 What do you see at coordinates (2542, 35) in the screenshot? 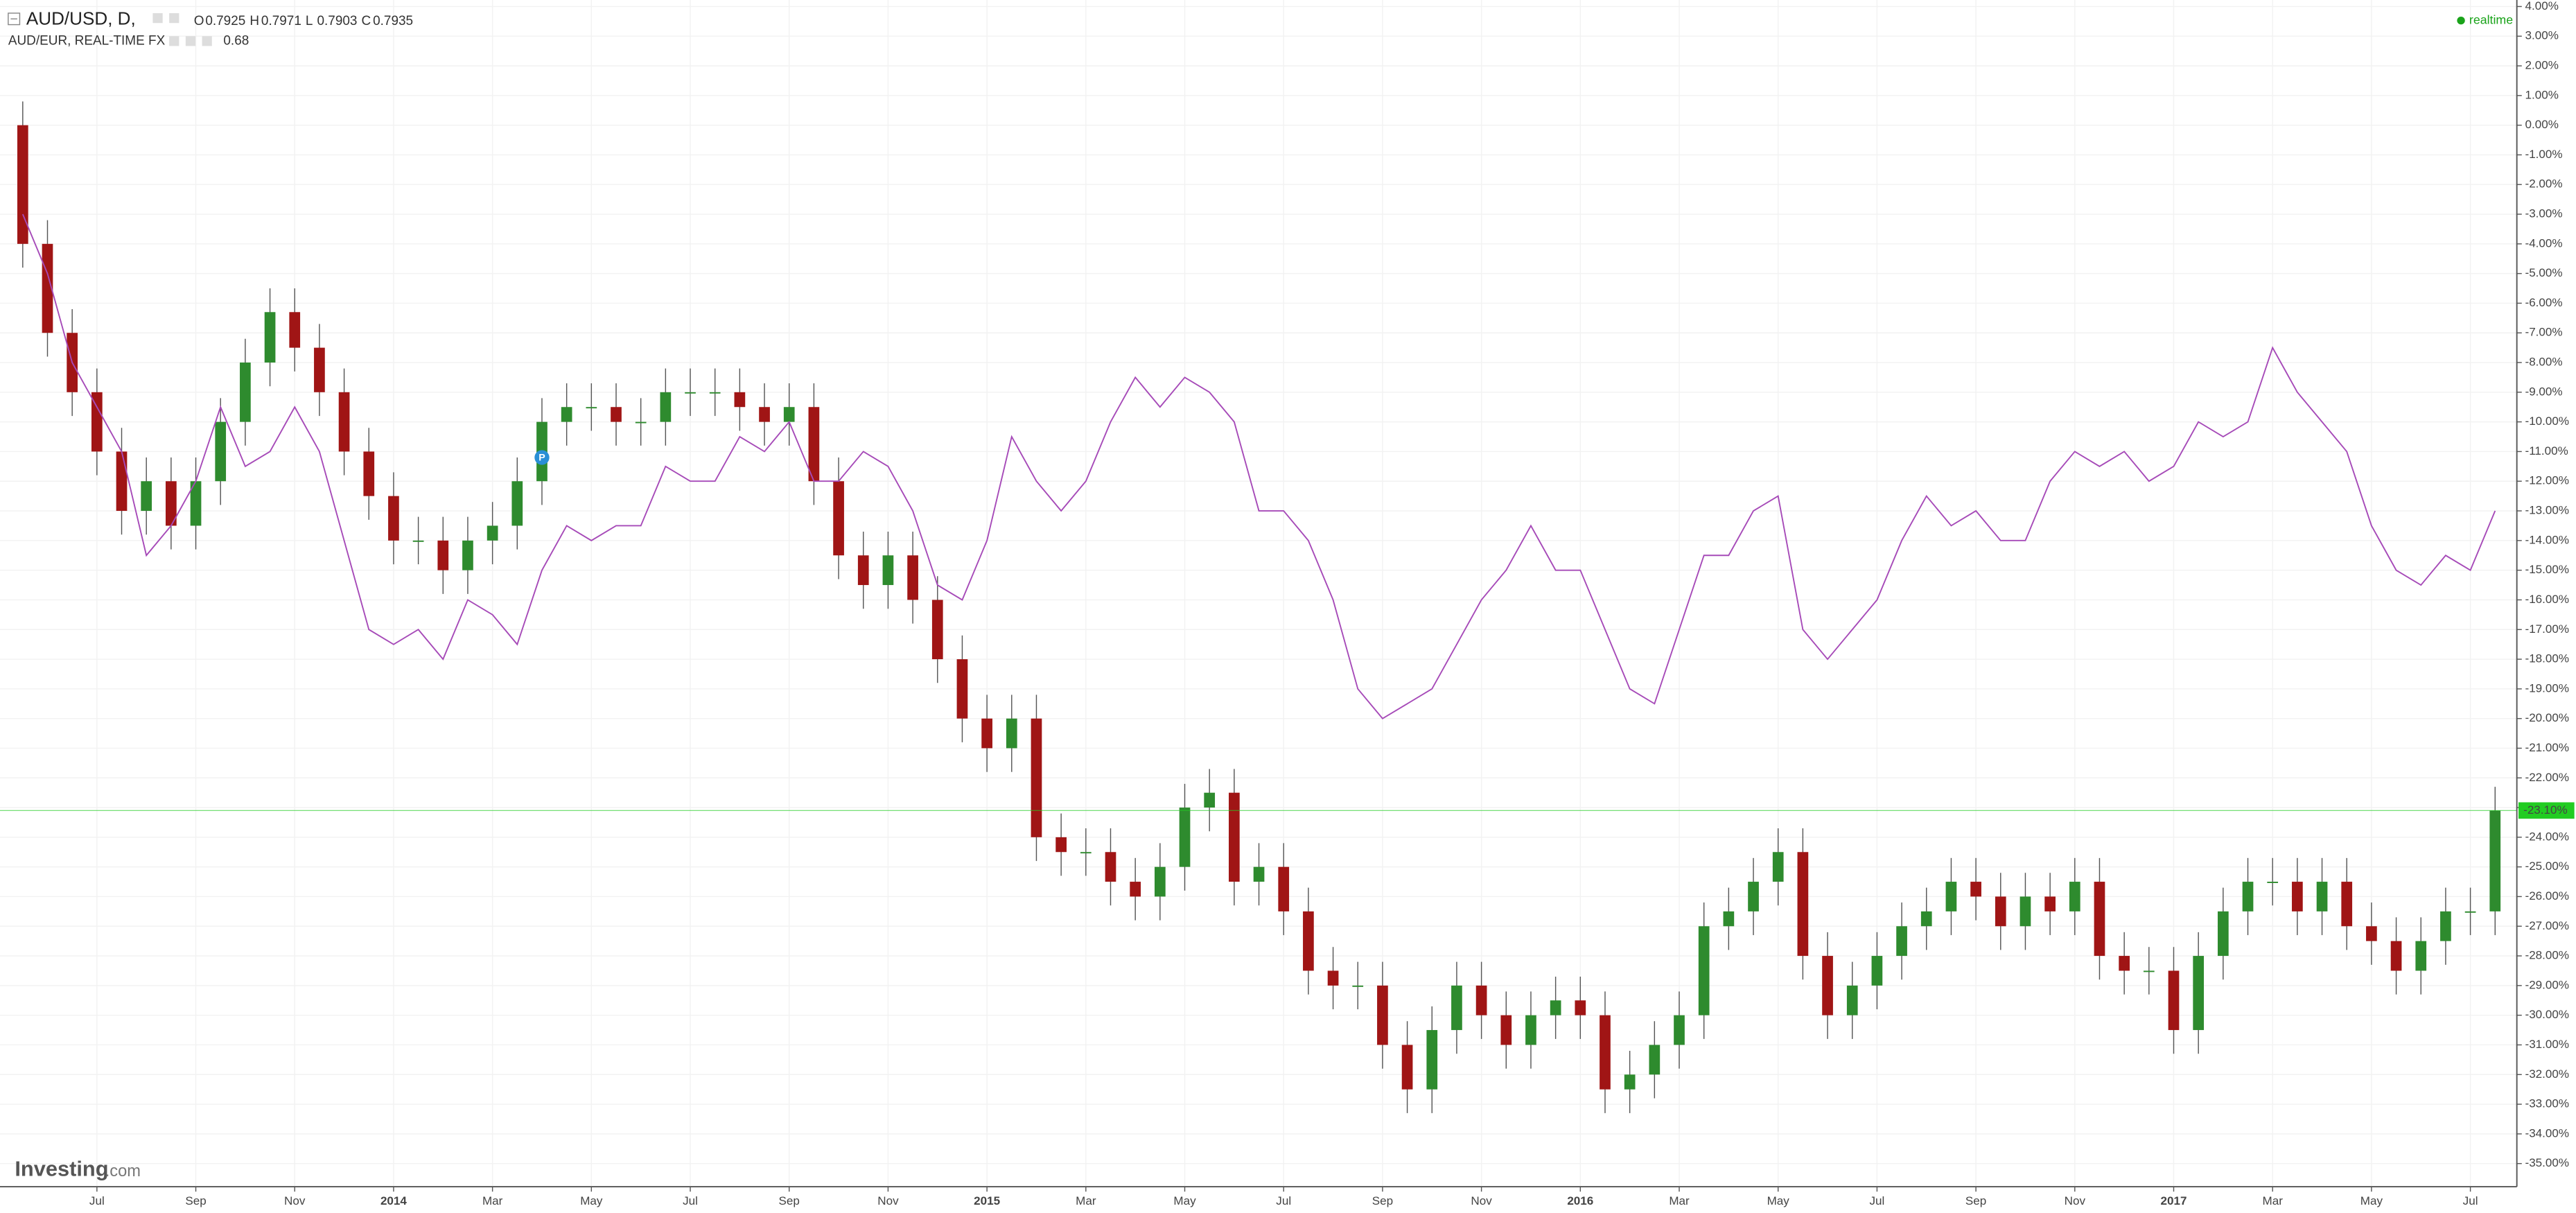
I see `y-tick-label: 3.00%` at bounding box center [2542, 35].